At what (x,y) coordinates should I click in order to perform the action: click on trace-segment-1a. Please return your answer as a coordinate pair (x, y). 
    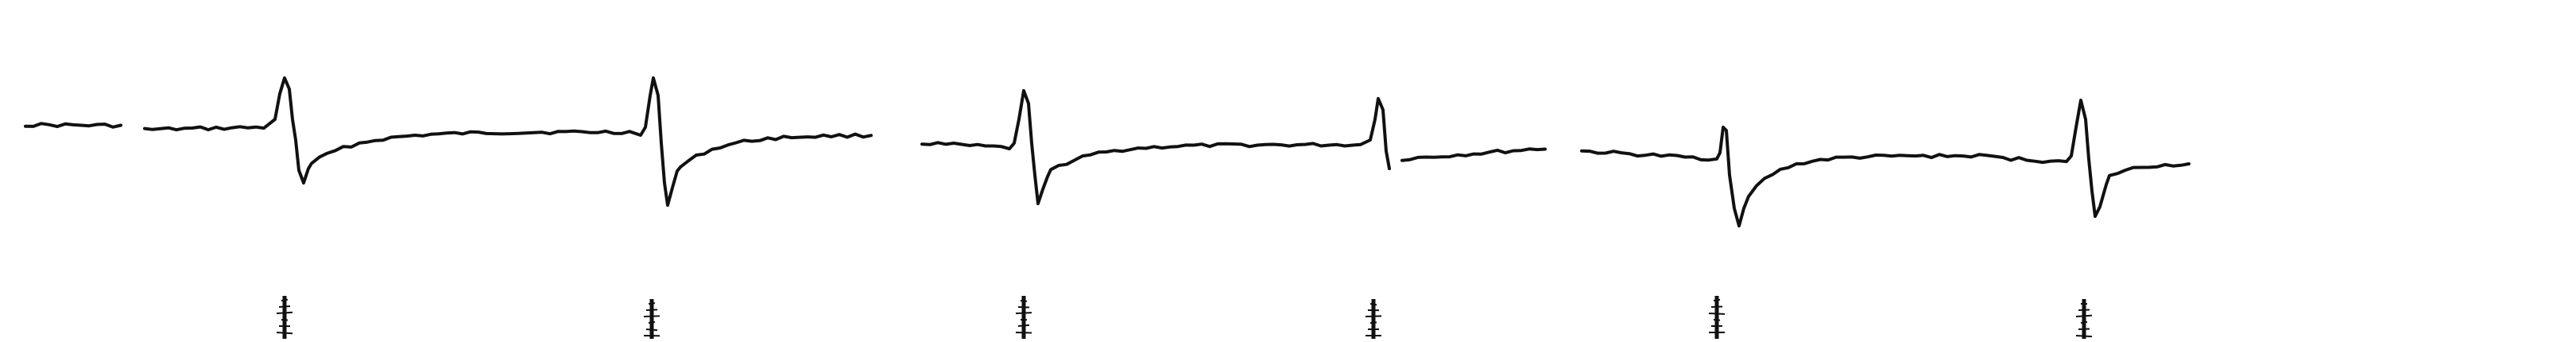
    Looking at the image, I should click on (73, 125).